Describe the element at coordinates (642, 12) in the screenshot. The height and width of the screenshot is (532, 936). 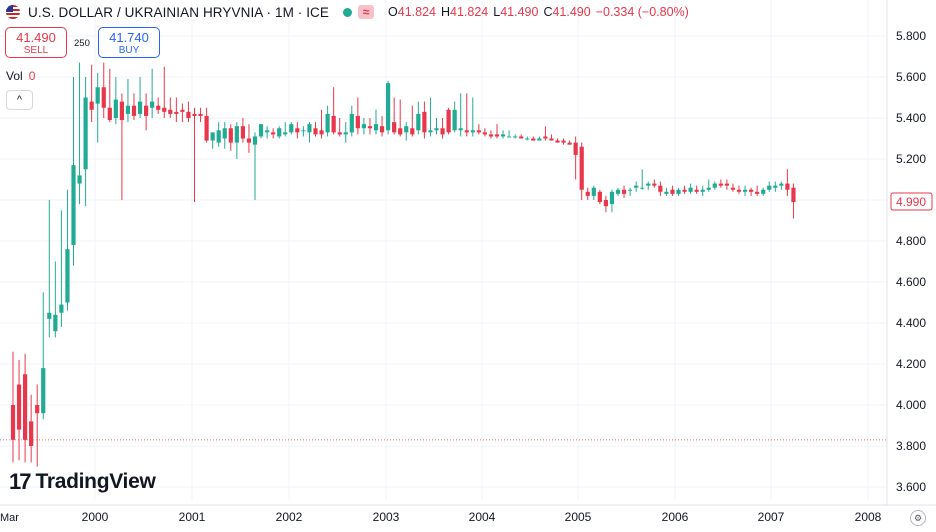
I see `ohlc-value: −0.334 (−0.80%)` at that location.